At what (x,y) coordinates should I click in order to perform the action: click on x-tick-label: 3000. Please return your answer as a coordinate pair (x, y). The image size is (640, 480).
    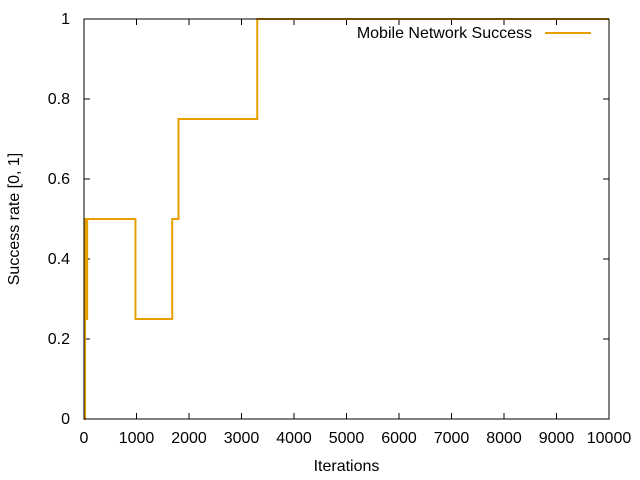
    Looking at the image, I should click on (242, 438).